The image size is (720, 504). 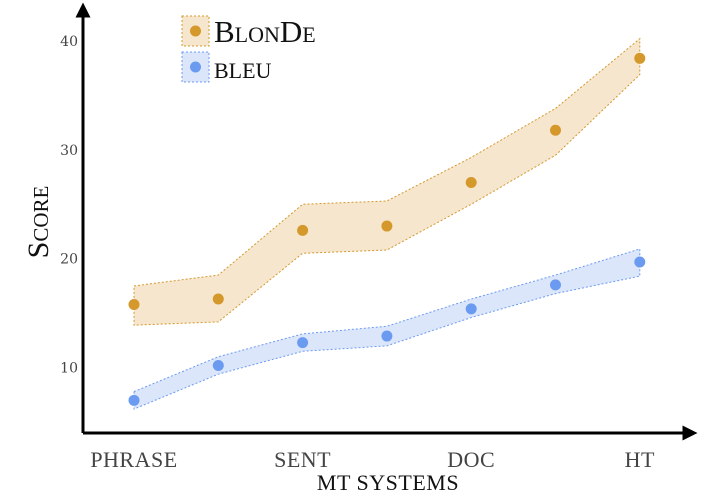 What do you see at coordinates (640, 459) in the screenshot?
I see `x-tick-label: HT` at bounding box center [640, 459].